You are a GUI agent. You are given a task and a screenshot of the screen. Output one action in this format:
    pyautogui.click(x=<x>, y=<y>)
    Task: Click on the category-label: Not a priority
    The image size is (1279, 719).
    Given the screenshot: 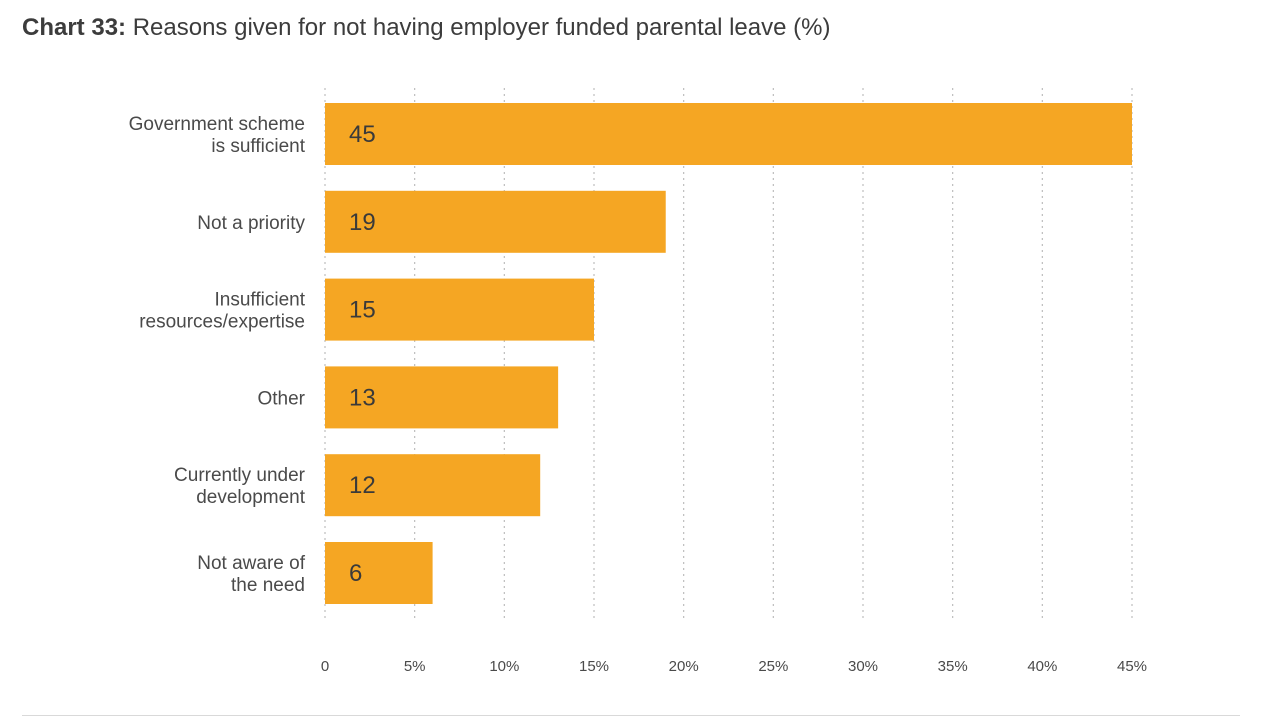 What is the action you would take?
    pyautogui.click(x=251, y=223)
    